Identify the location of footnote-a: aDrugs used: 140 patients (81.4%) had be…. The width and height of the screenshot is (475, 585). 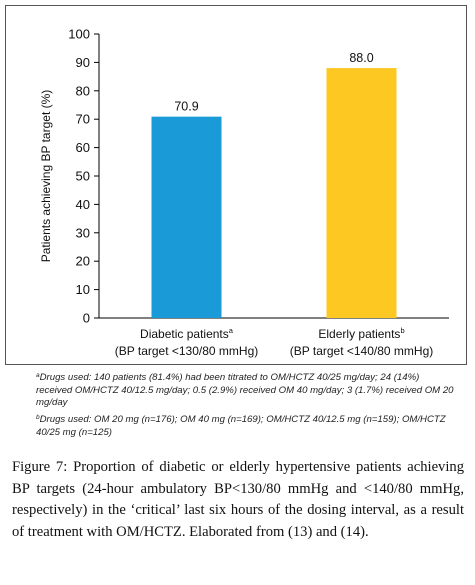
(246, 391).